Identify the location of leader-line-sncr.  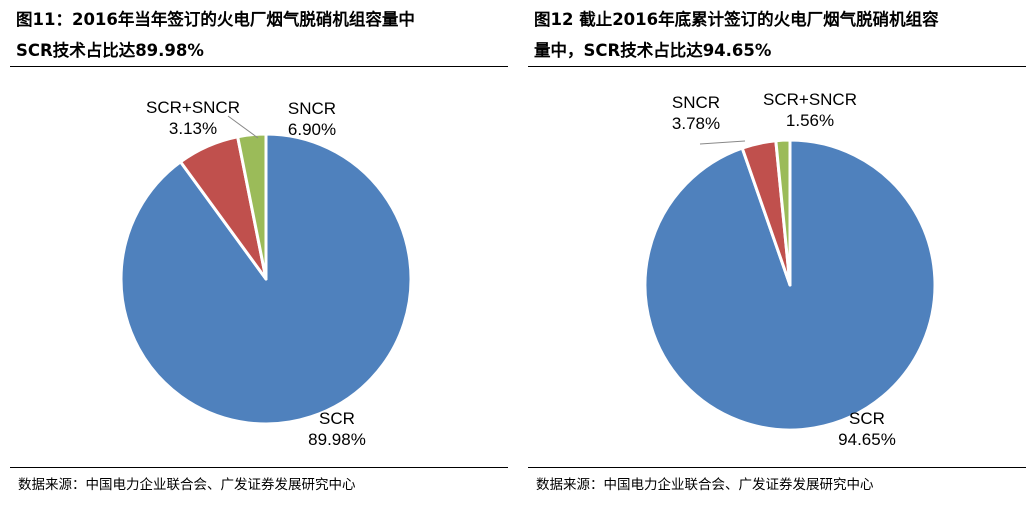
(722, 142).